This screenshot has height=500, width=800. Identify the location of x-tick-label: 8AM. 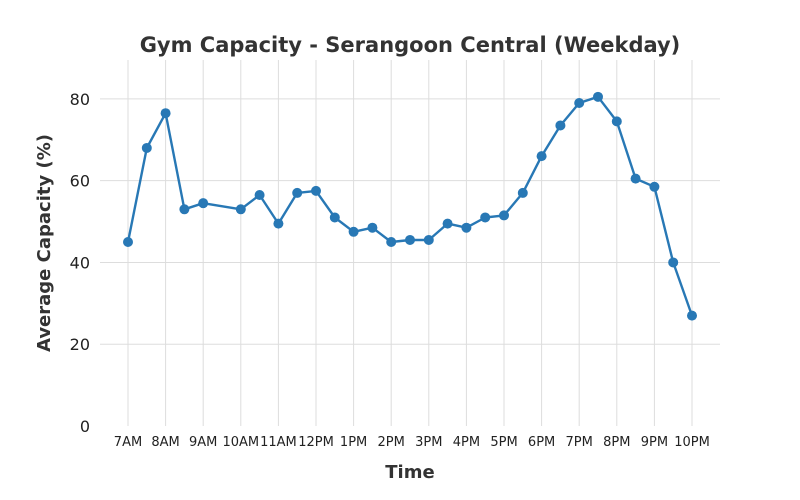
(165, 442).